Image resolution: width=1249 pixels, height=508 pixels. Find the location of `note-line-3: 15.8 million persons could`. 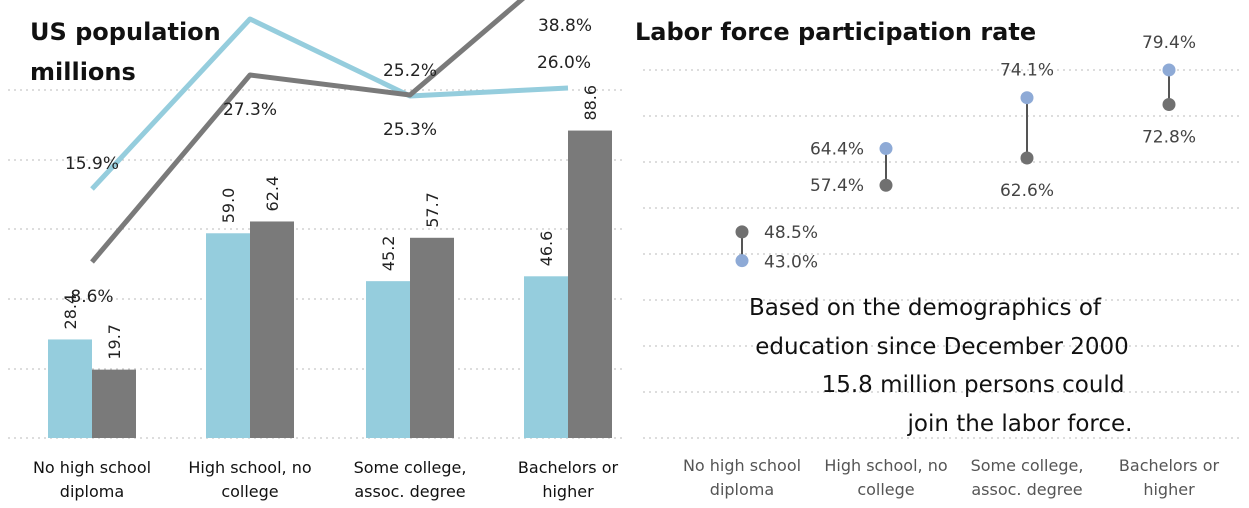

note-line-3: 15.8 million persons could is located at coordinates (973, 385).